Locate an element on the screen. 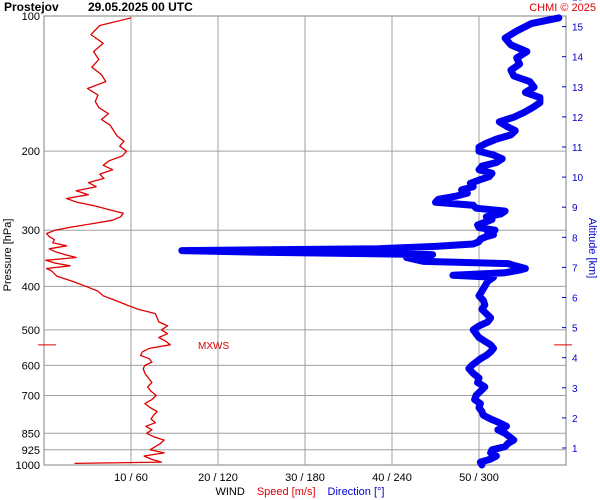 The height and width of the screenshot is (500, 600). altitude-tick-label: 14 is located at coordinates (578, 58).